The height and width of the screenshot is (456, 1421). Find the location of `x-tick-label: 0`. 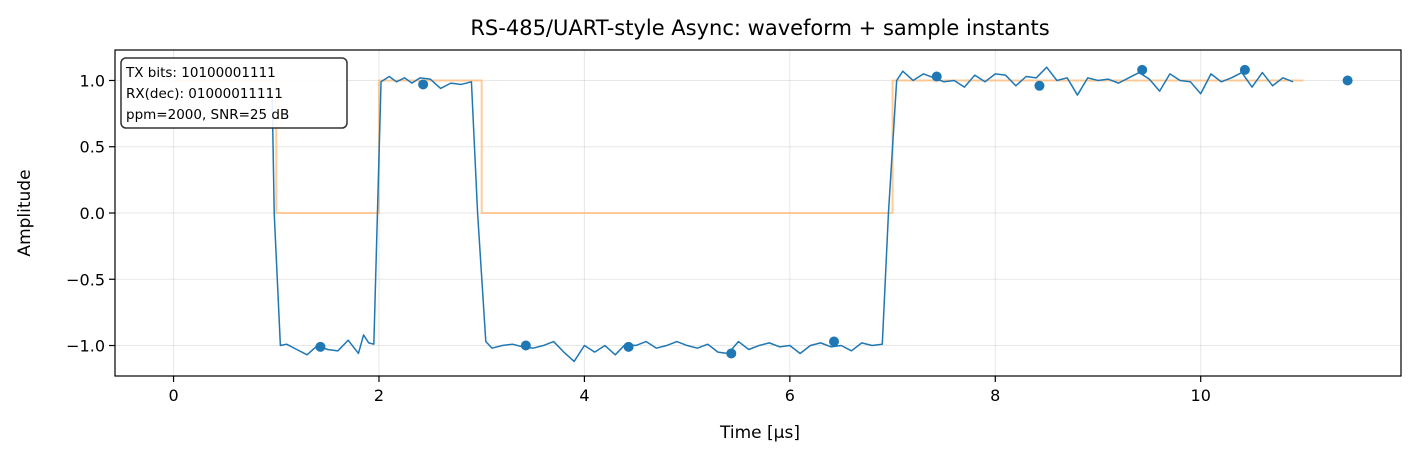

x-tick-label: 0 is located at coordinates (173, 395).